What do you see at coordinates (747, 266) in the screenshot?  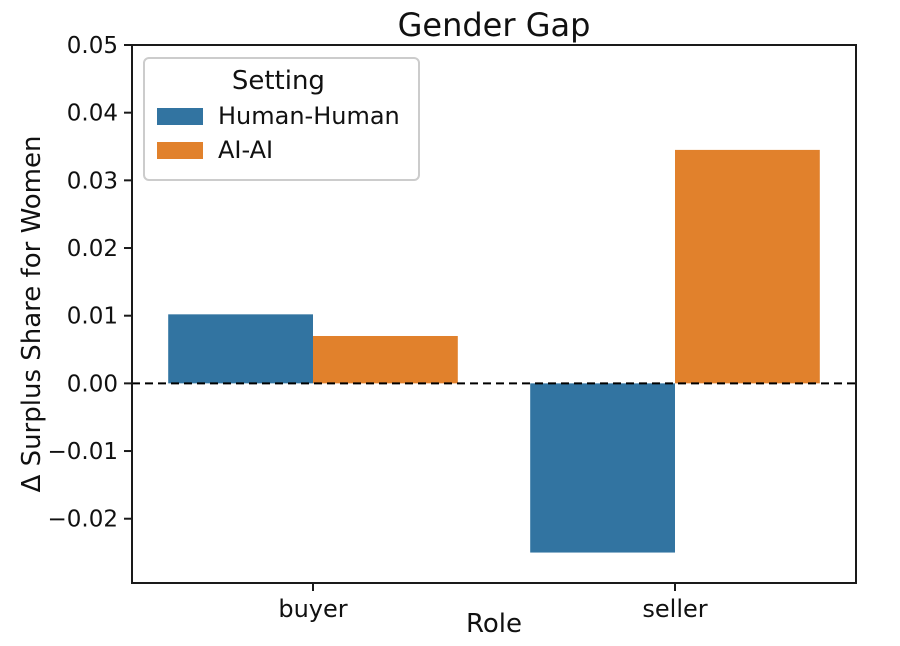 I see `bar-seller-ai-ai` at bounding box center [747, 266].